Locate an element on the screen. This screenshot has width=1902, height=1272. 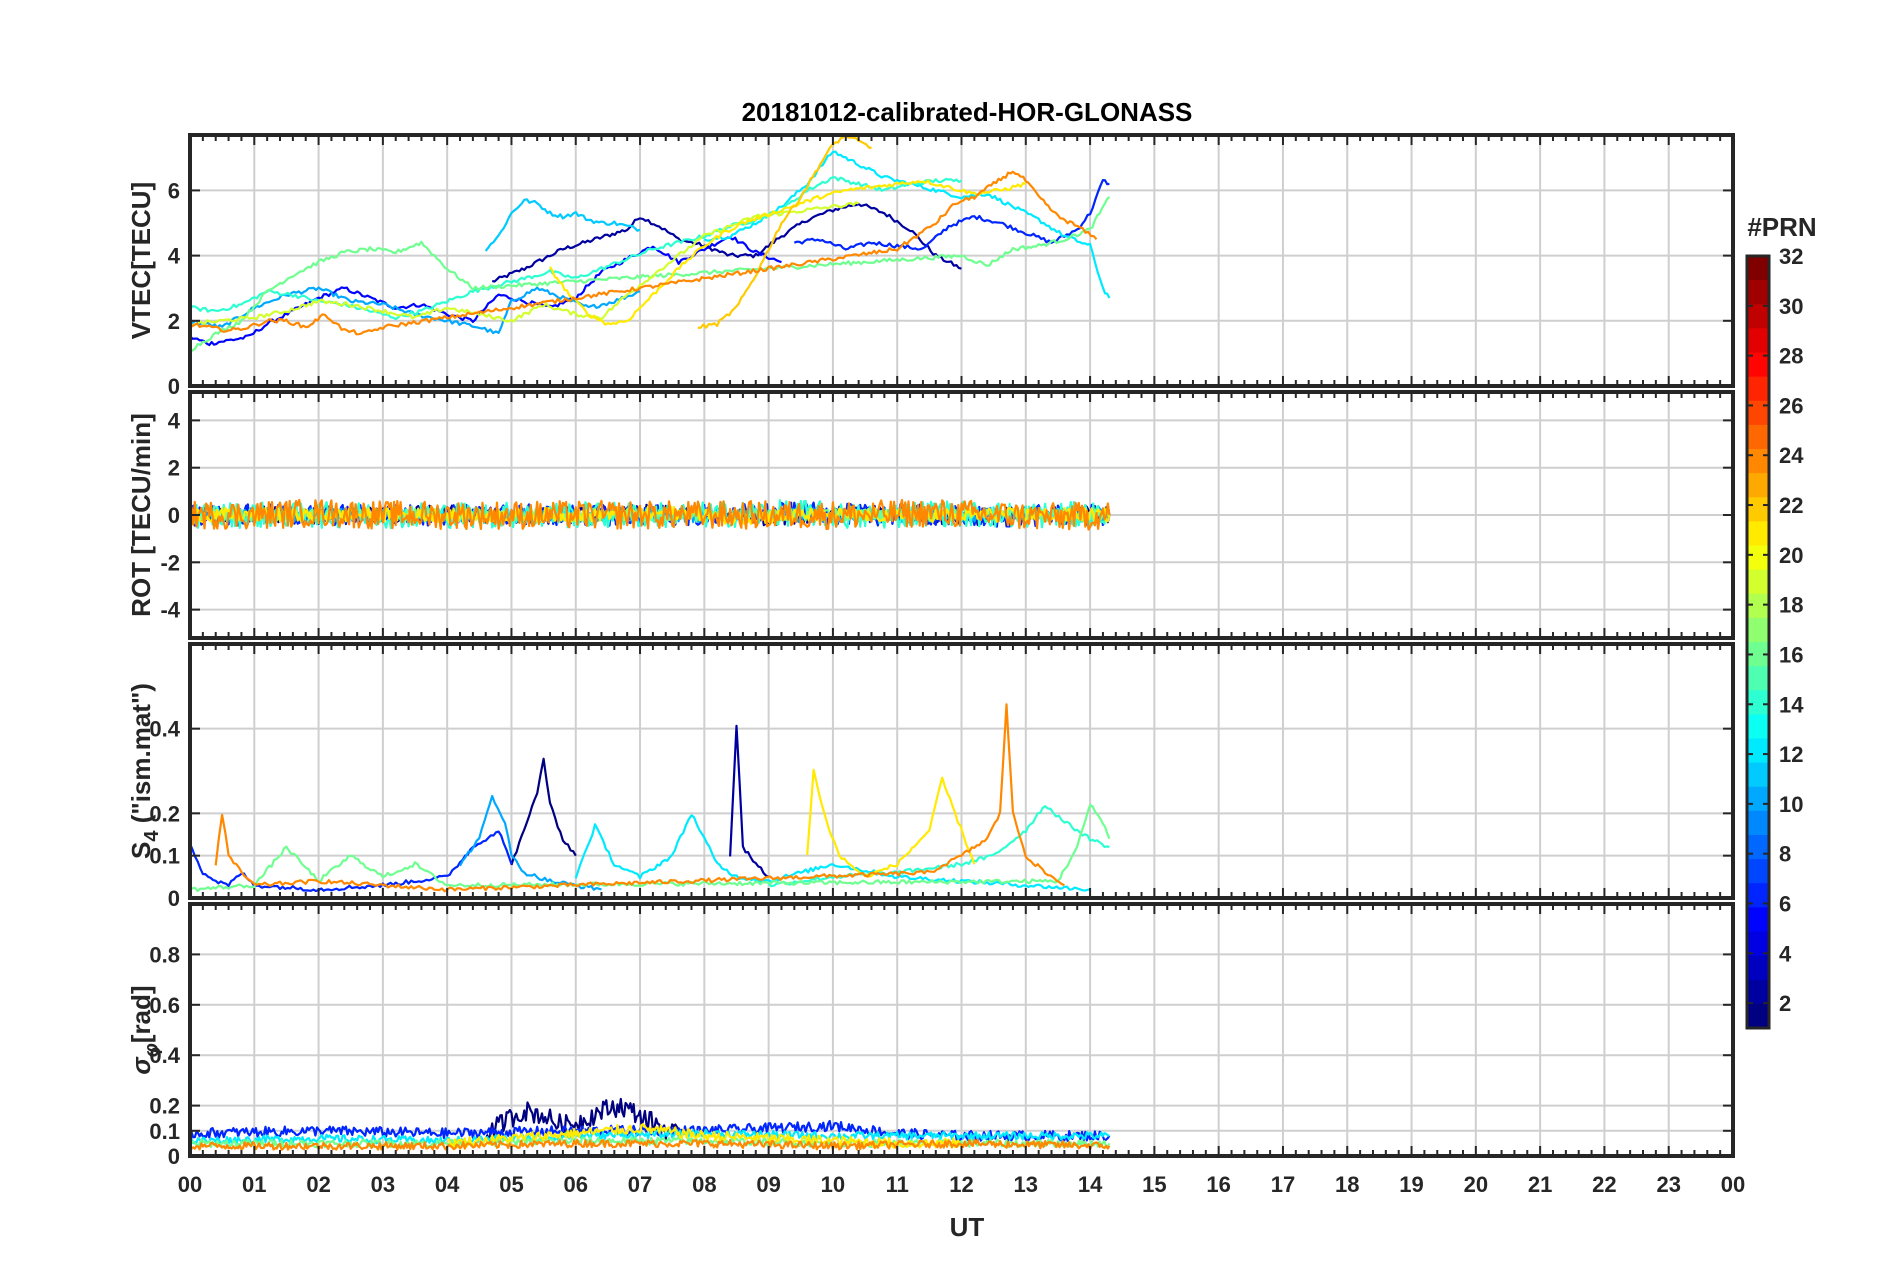
x-tick-label: 13 is located at coordinates (1026, 1184).